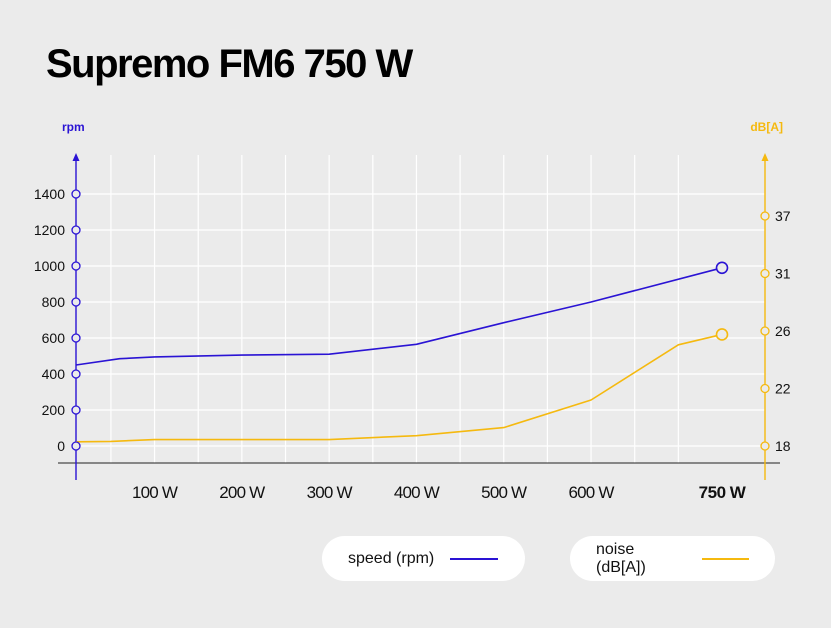 This screenshot has height=628, width=831. Describe the element at coordinates (765, 157) in the screenshot. I see `right-axis-arrow` at that location.